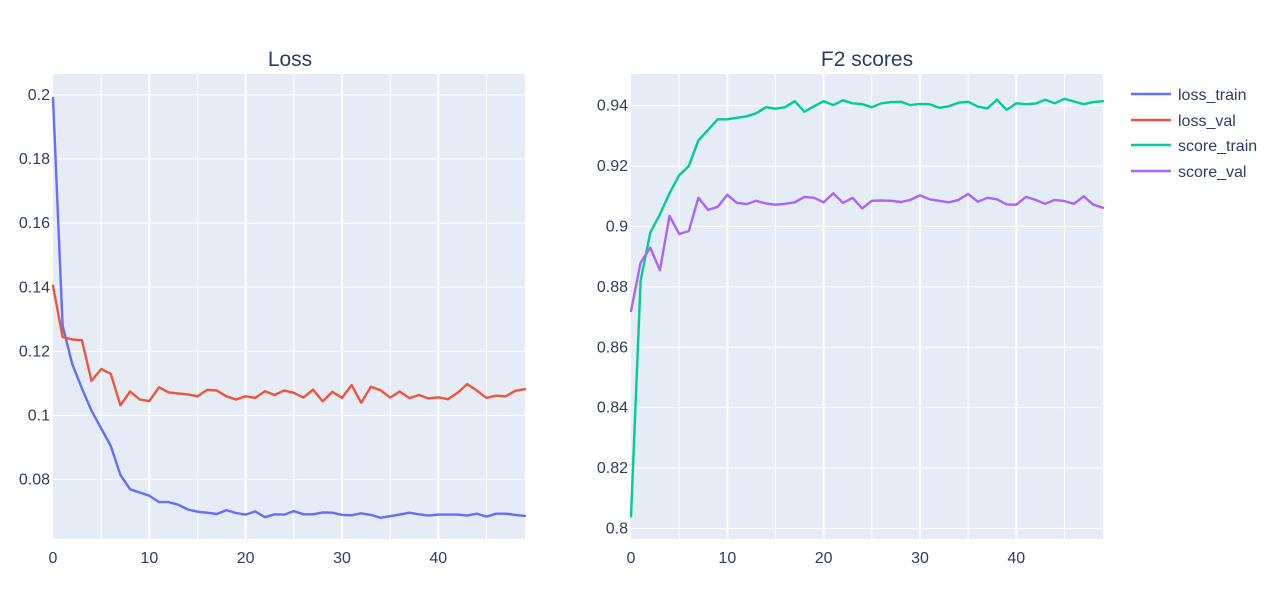  I want to click on legend-item-loss-train: loss_train, so click(1188, 95).